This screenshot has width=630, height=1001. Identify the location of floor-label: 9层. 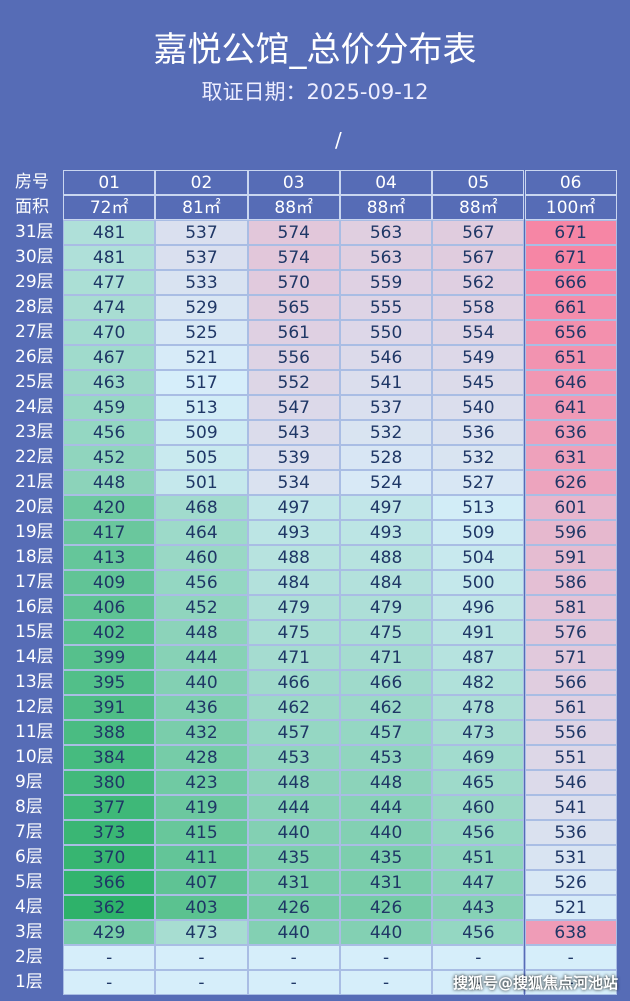
(29, 782).